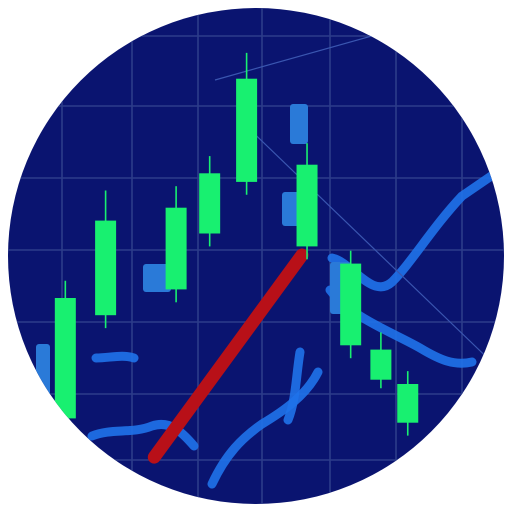 The image size is (512, 512). I want to click on trend-line-segment, so click(228, 356).